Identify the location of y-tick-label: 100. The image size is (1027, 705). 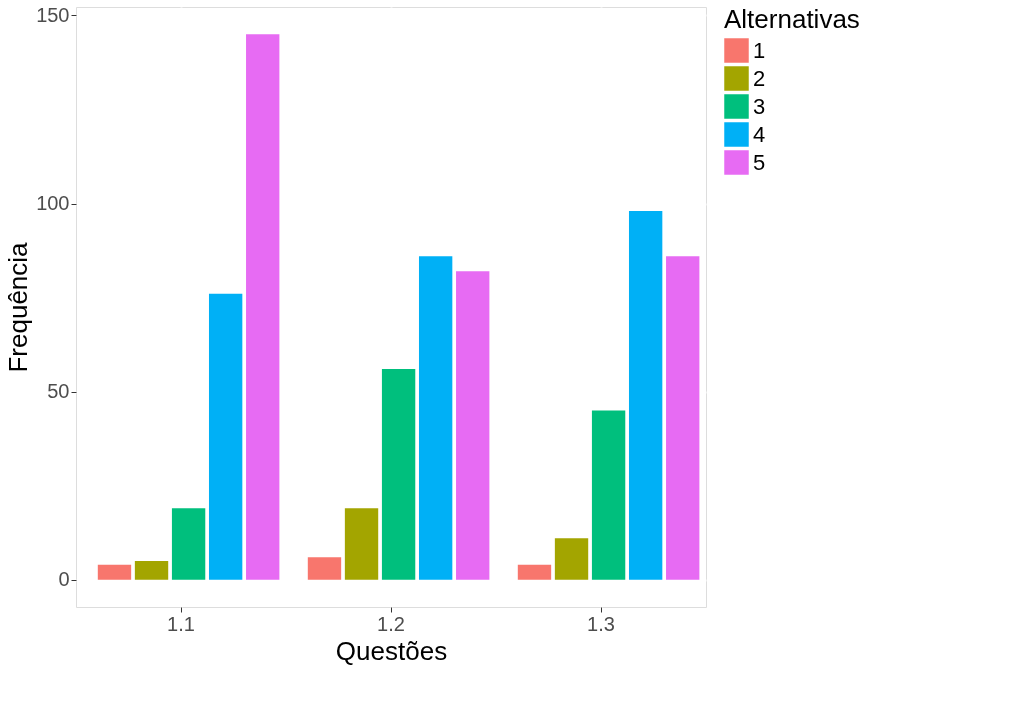
(53, 203).